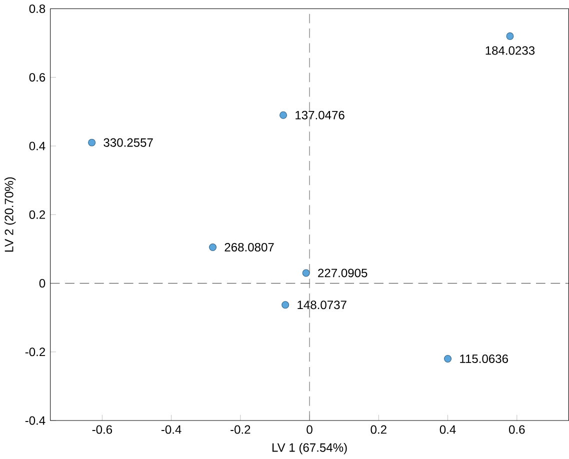 The image size is (569, 459). I want to click on annotation: 115.0636, so click(484, 359).